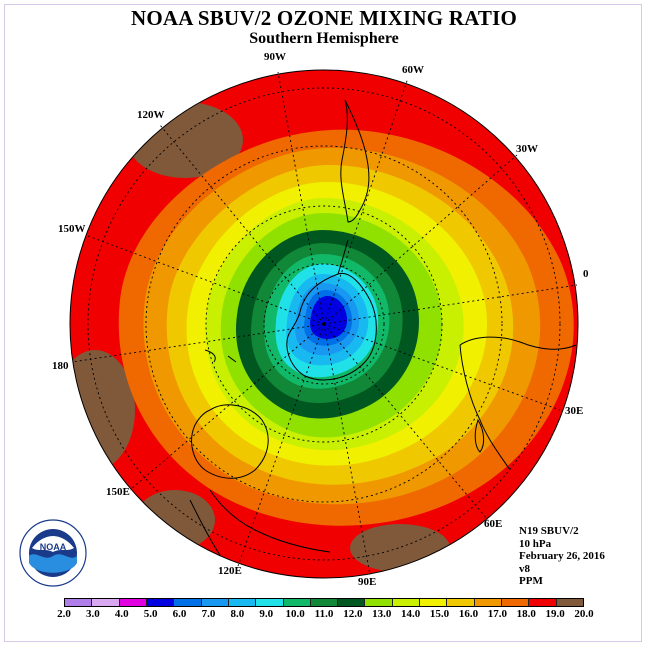 Image resolution: width=648 pixels, height=648 pixels. What do you see at coordinates (237, 614) in the screenshot?
I see `colorbar-tick-label: 8.0` at bounding box center [237, 614].